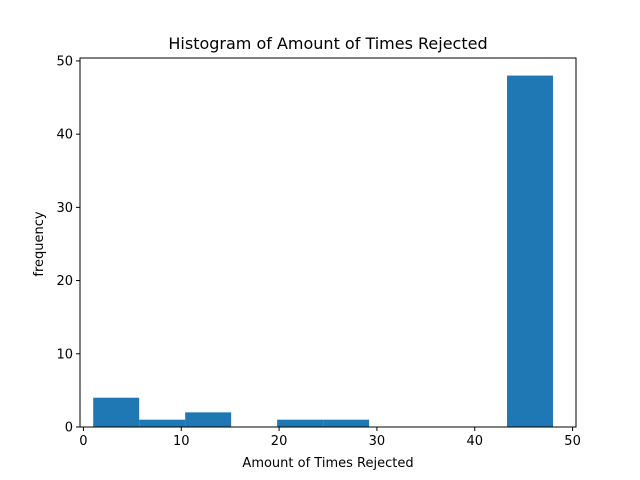  What do you see at coordinates (64, 135) in the screenshot?
I see `y-tick-label: 40` at bounding box center [64, 135].